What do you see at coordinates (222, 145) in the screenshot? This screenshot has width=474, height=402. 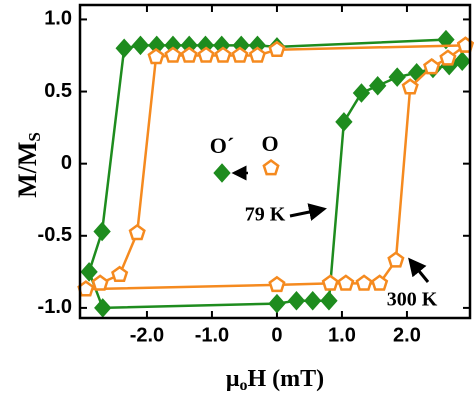 I see `legend-label: O´` at bounding box center [222, 145].